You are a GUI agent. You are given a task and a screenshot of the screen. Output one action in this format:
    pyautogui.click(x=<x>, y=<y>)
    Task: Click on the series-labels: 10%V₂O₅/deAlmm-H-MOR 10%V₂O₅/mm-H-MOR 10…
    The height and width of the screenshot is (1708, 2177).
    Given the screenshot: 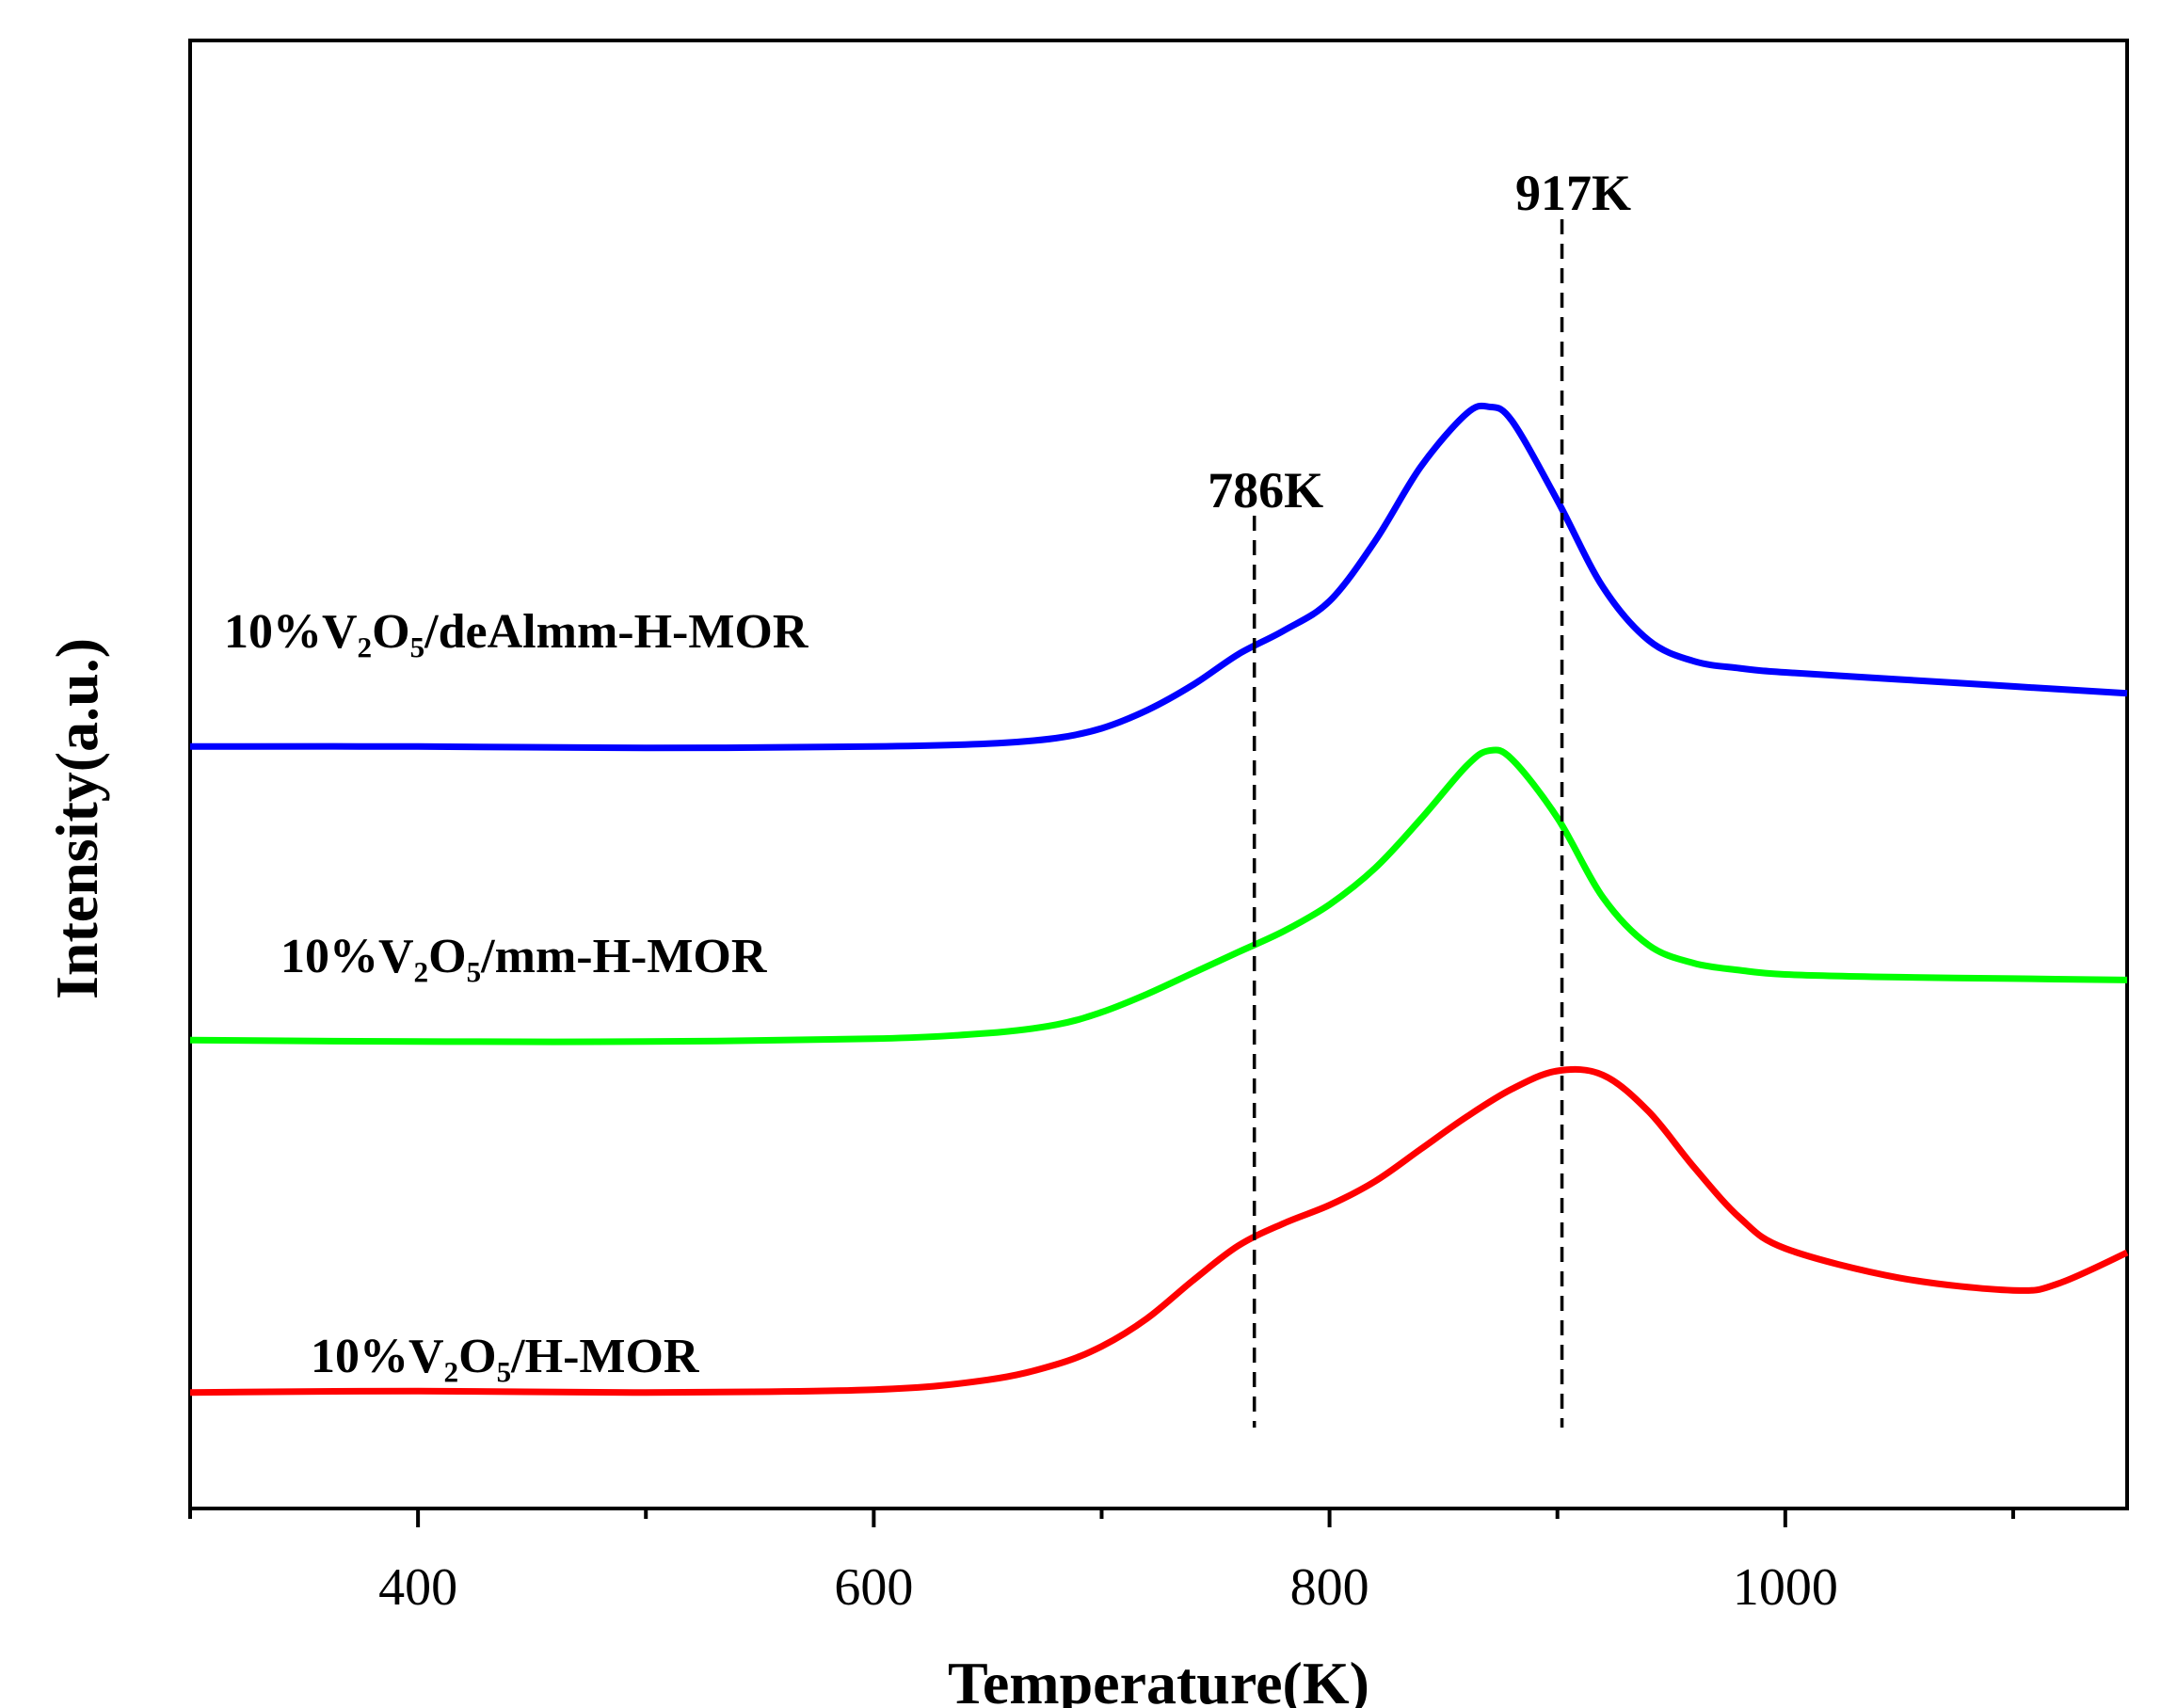 What is the action you would take?
    pyautogui.click(x=516, y=994)
    